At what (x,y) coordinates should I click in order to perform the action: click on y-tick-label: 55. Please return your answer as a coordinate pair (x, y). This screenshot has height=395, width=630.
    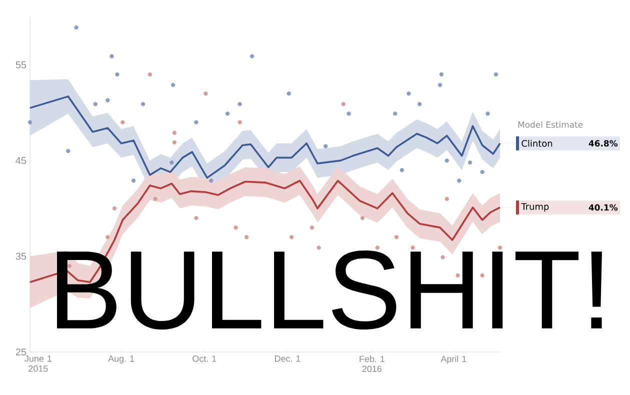
    Looking at the image, I should click on (21, 64).